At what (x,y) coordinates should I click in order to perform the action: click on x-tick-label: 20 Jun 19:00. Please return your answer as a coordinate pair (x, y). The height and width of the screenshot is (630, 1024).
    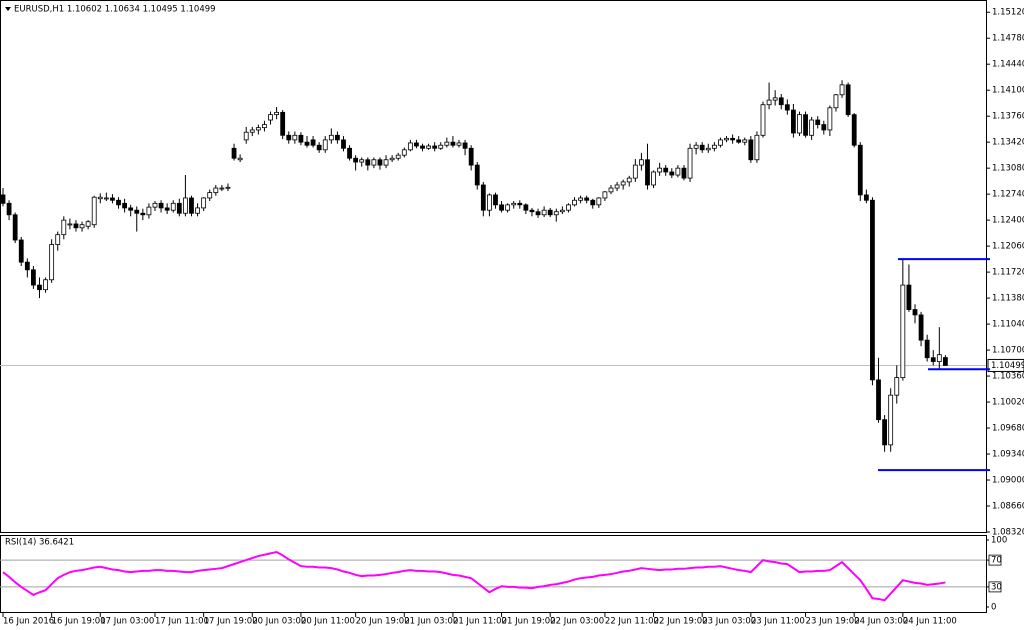
    Looking at the image, I should click on (383, 622).